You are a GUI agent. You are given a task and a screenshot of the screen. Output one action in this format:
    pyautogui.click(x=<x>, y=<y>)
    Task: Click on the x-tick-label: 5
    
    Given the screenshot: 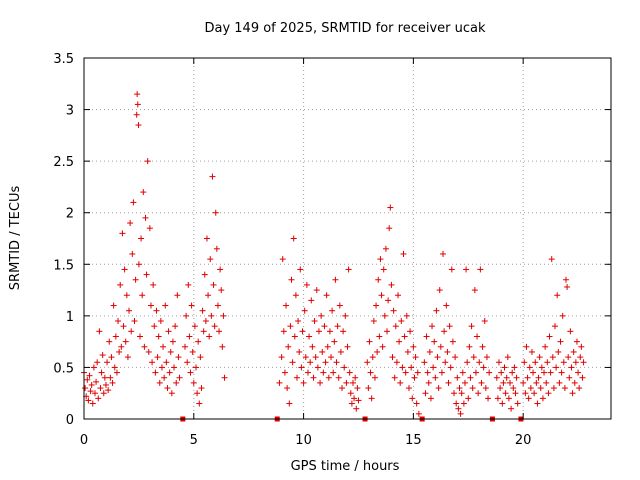 What is the action you would take?
    pyautogui.click(x=194, y=440)
    